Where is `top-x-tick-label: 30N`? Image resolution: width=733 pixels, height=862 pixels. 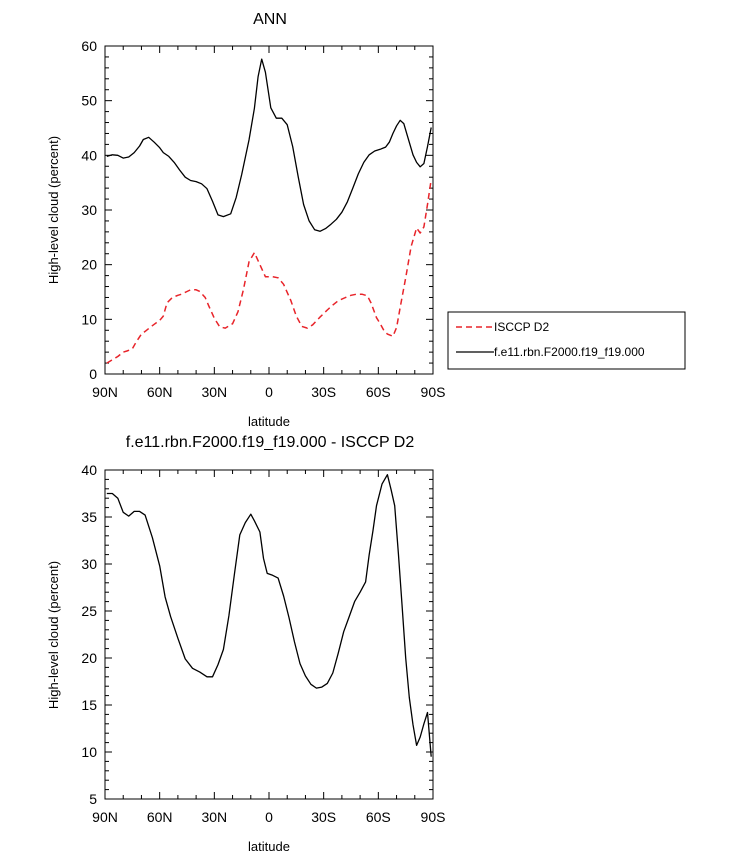 top-x-tick-label: 30N is located at coordinates (214, 392).